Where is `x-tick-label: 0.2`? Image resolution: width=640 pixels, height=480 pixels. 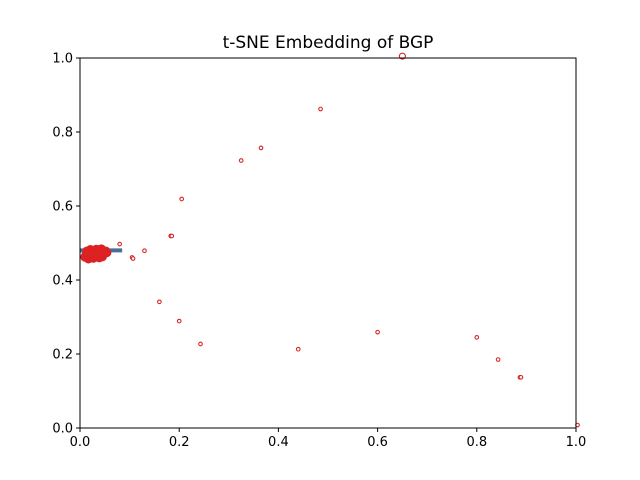 x-tick-label: 0.2 is located at coordinates (179, 442).